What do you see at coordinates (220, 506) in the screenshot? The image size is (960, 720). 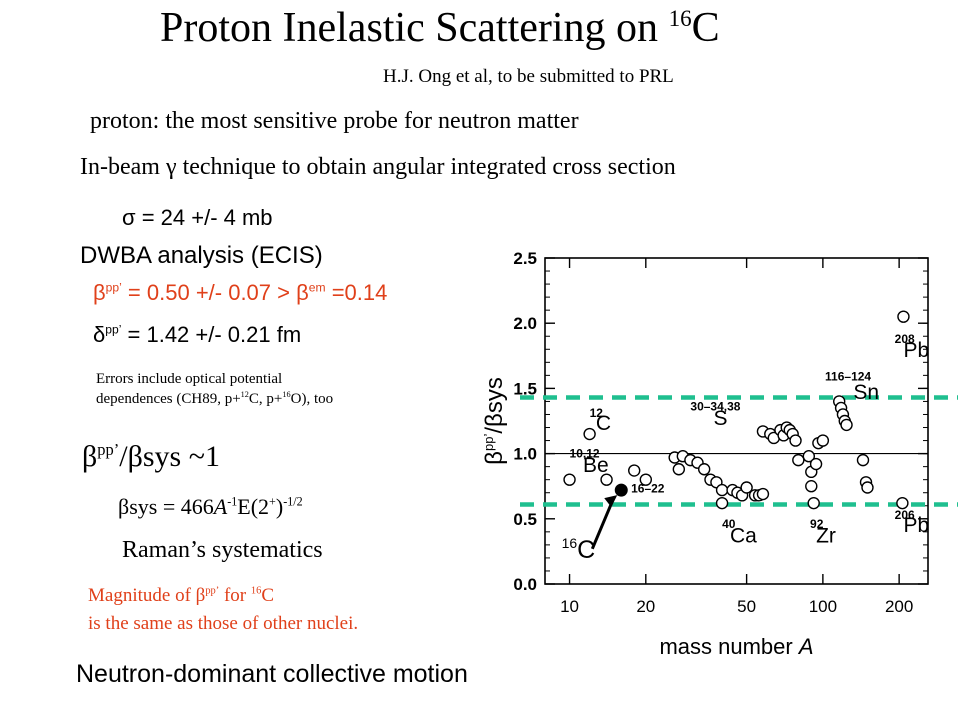 I see `bsys-A: A` at bounding box center [220, 506].